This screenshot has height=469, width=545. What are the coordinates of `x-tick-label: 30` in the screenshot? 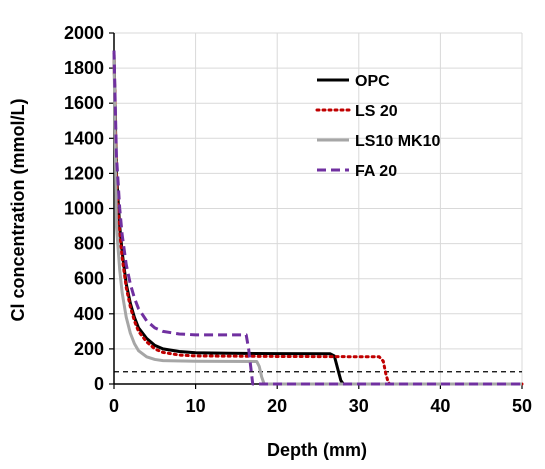 It's located at (359, 406).